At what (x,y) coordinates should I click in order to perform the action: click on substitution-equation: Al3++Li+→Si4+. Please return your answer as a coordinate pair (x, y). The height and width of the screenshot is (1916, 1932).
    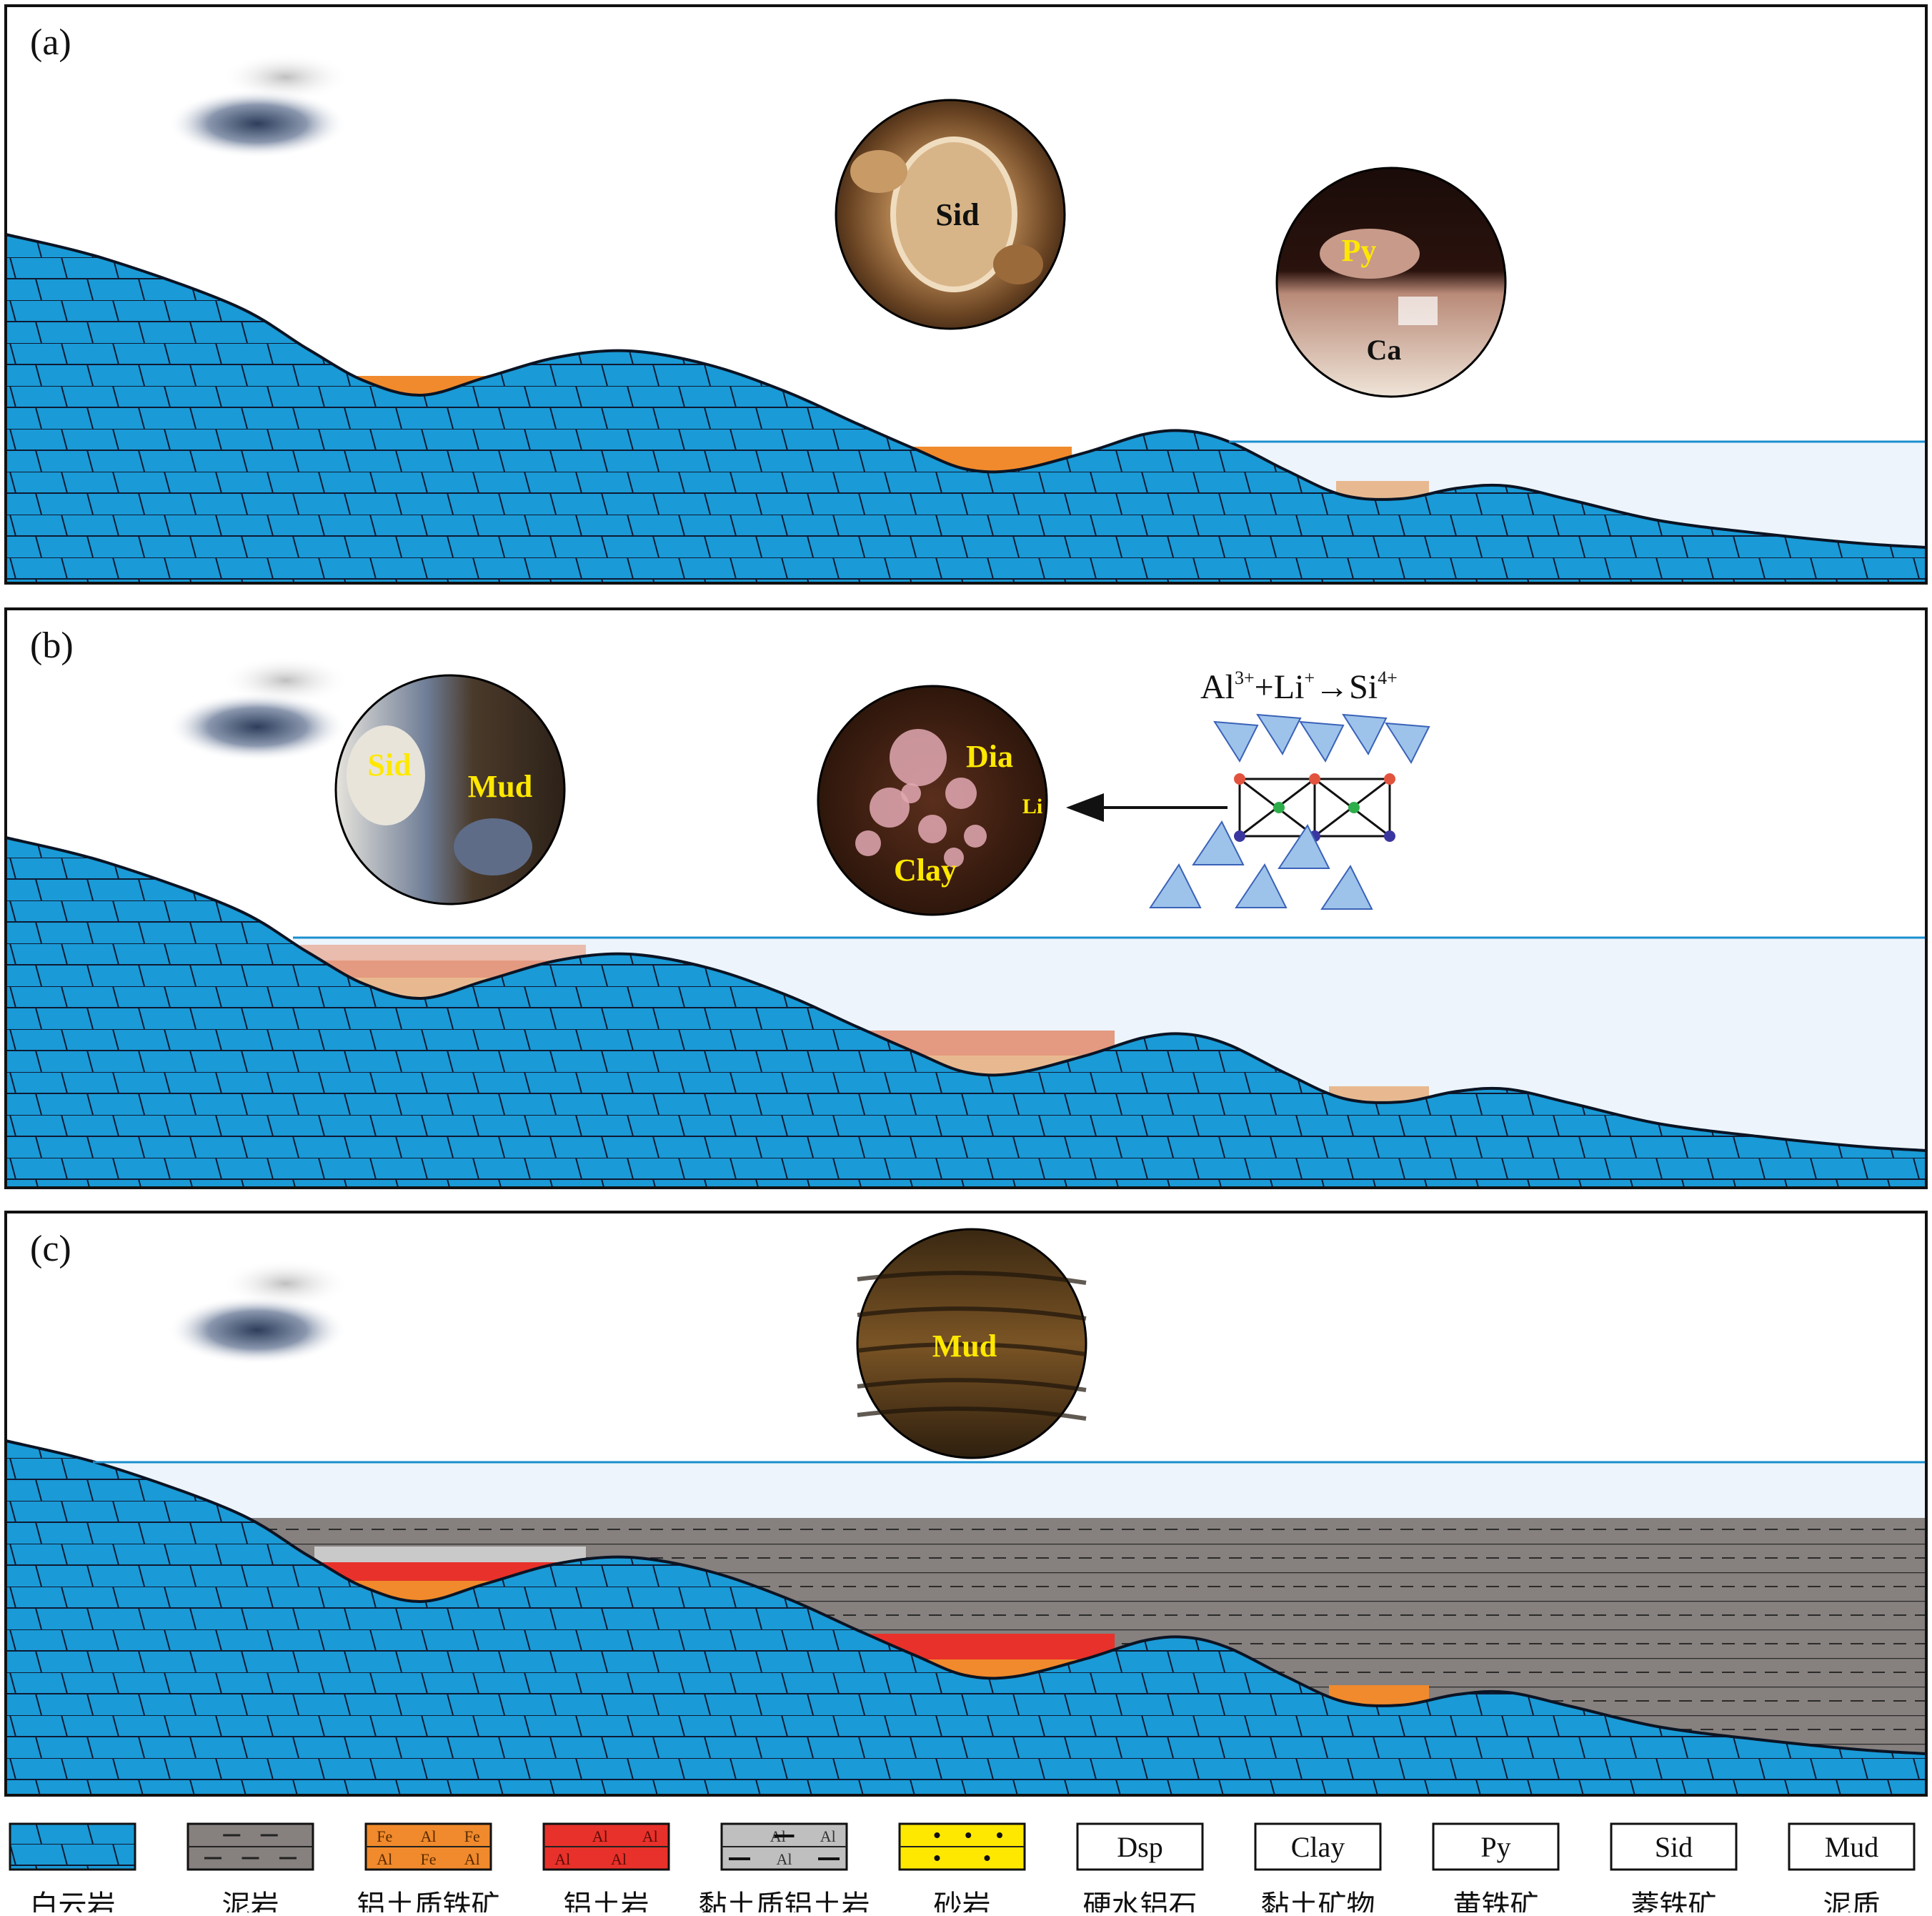
    Looking at the image, I should click on (1299, 686).